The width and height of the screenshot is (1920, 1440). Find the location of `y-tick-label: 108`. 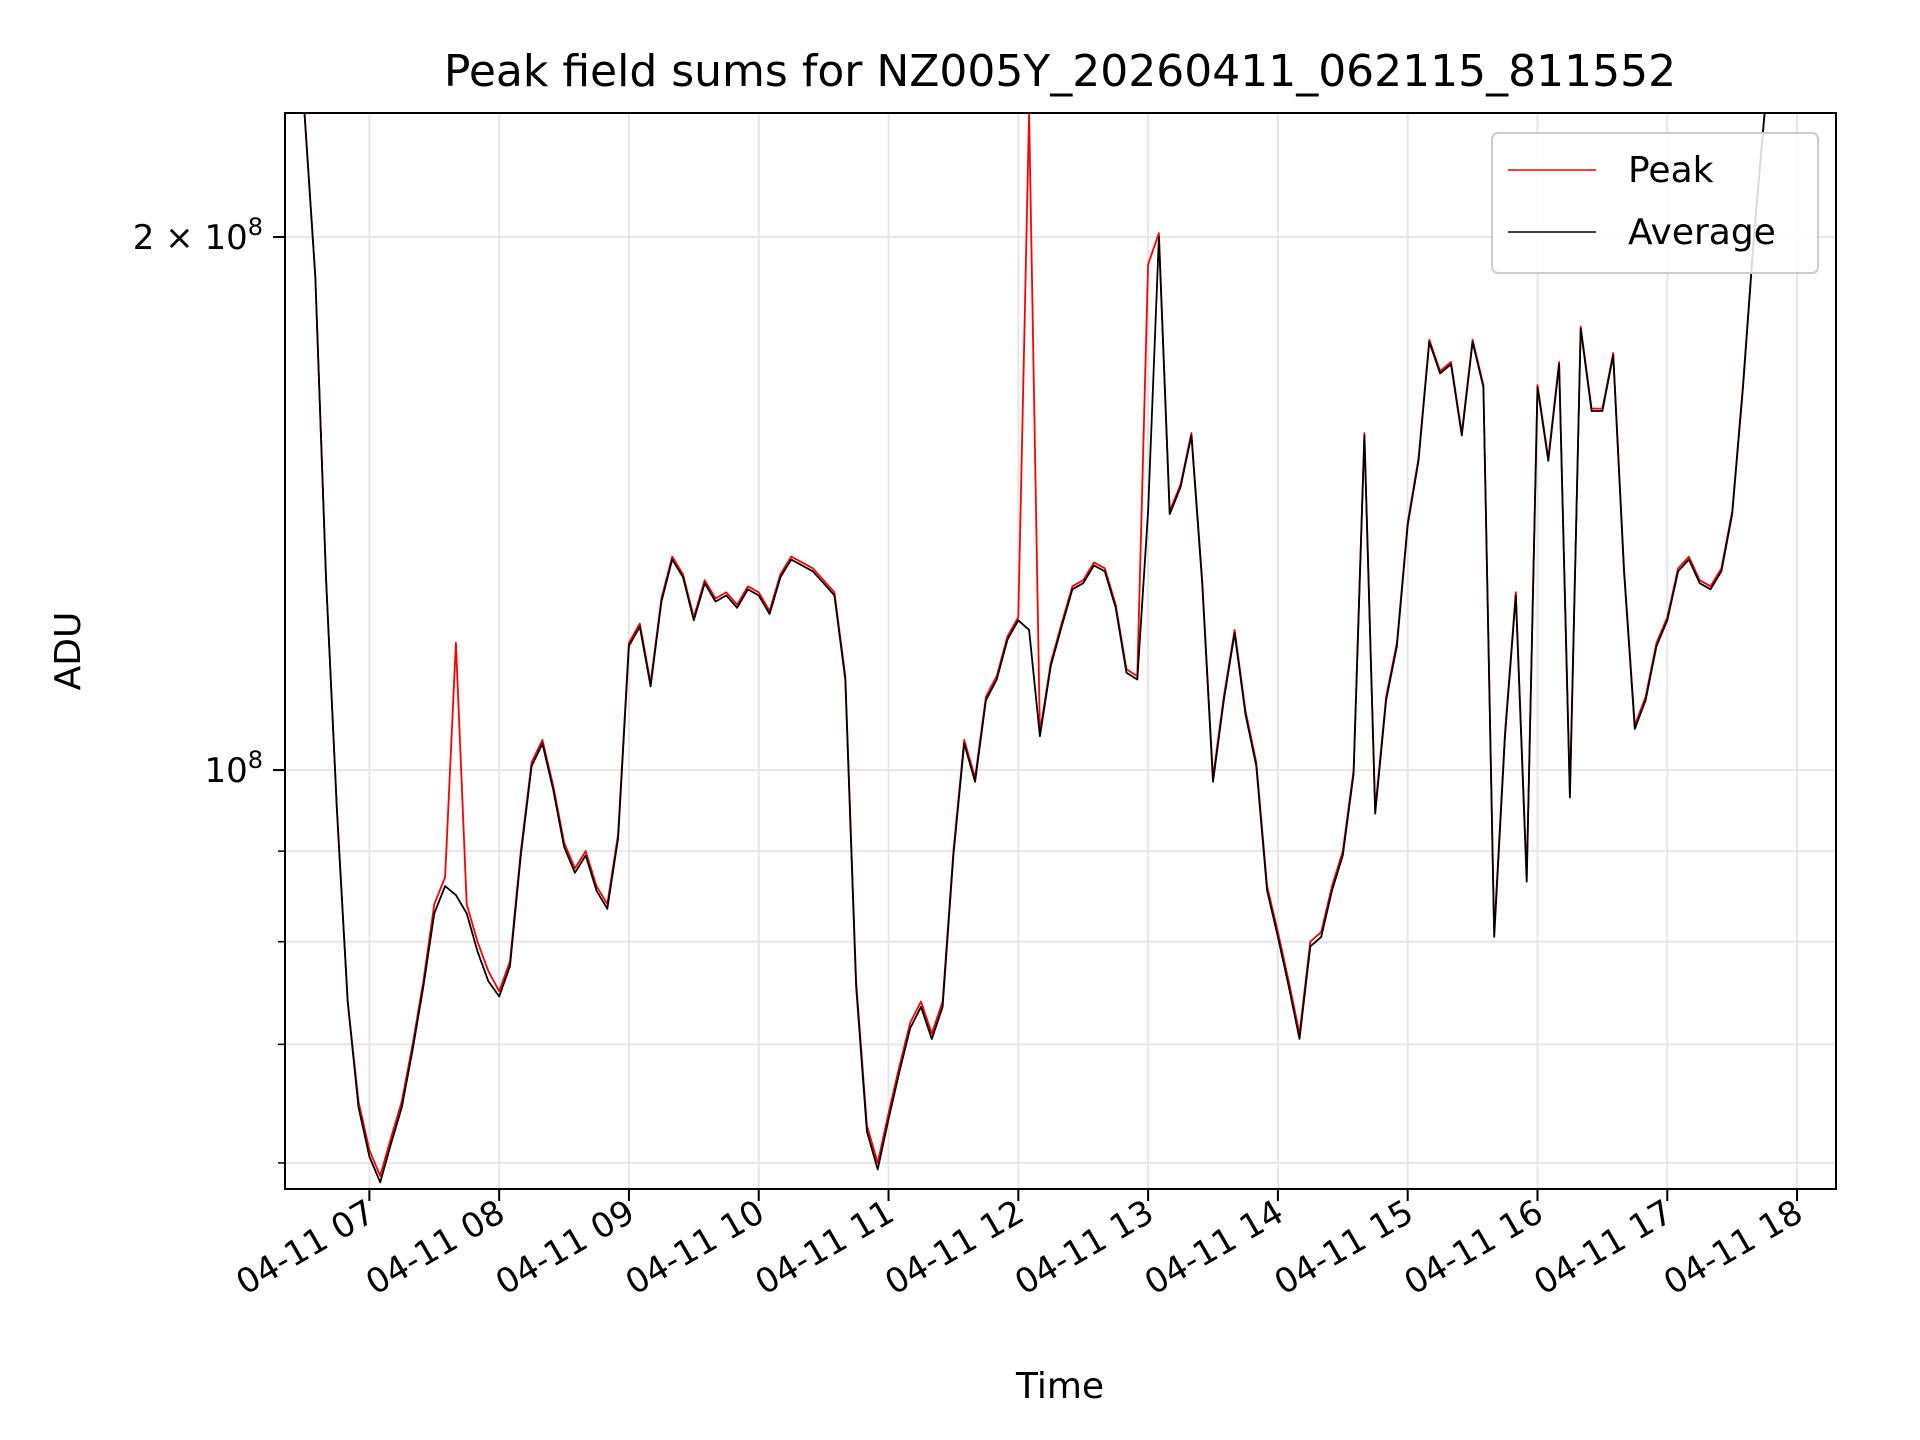

y-tick-label: 108 is located at coordinates (233, 768).